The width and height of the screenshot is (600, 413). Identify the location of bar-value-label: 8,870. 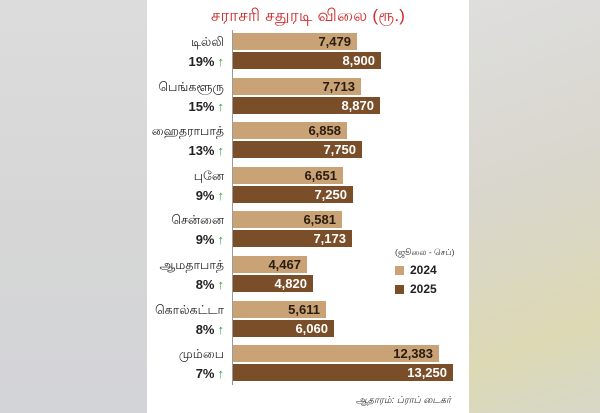
(357, 105).